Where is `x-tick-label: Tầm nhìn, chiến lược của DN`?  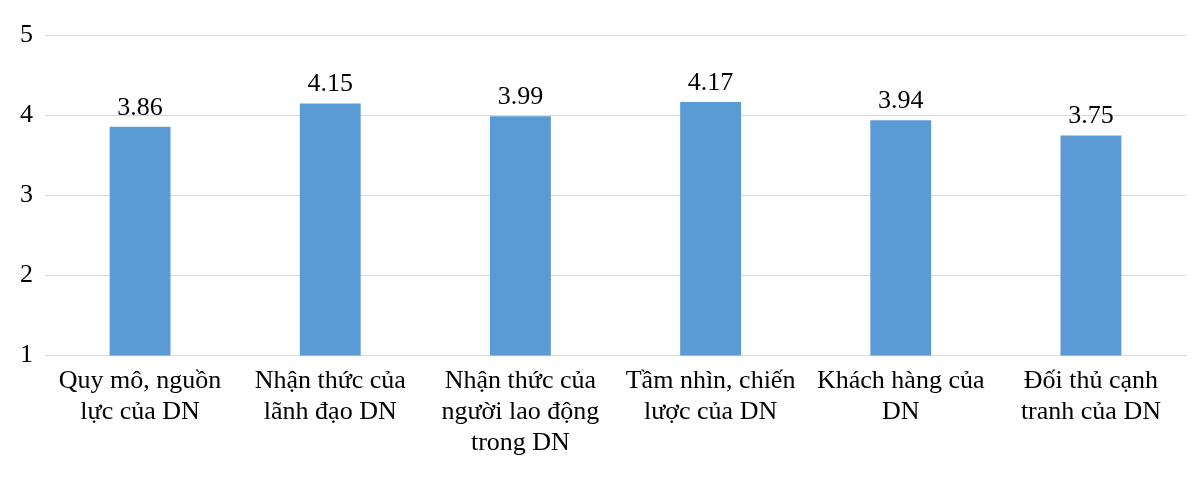
x-tick-label: Tầm nhìn, chiến lược của DN is located at coordinates (710, 395).